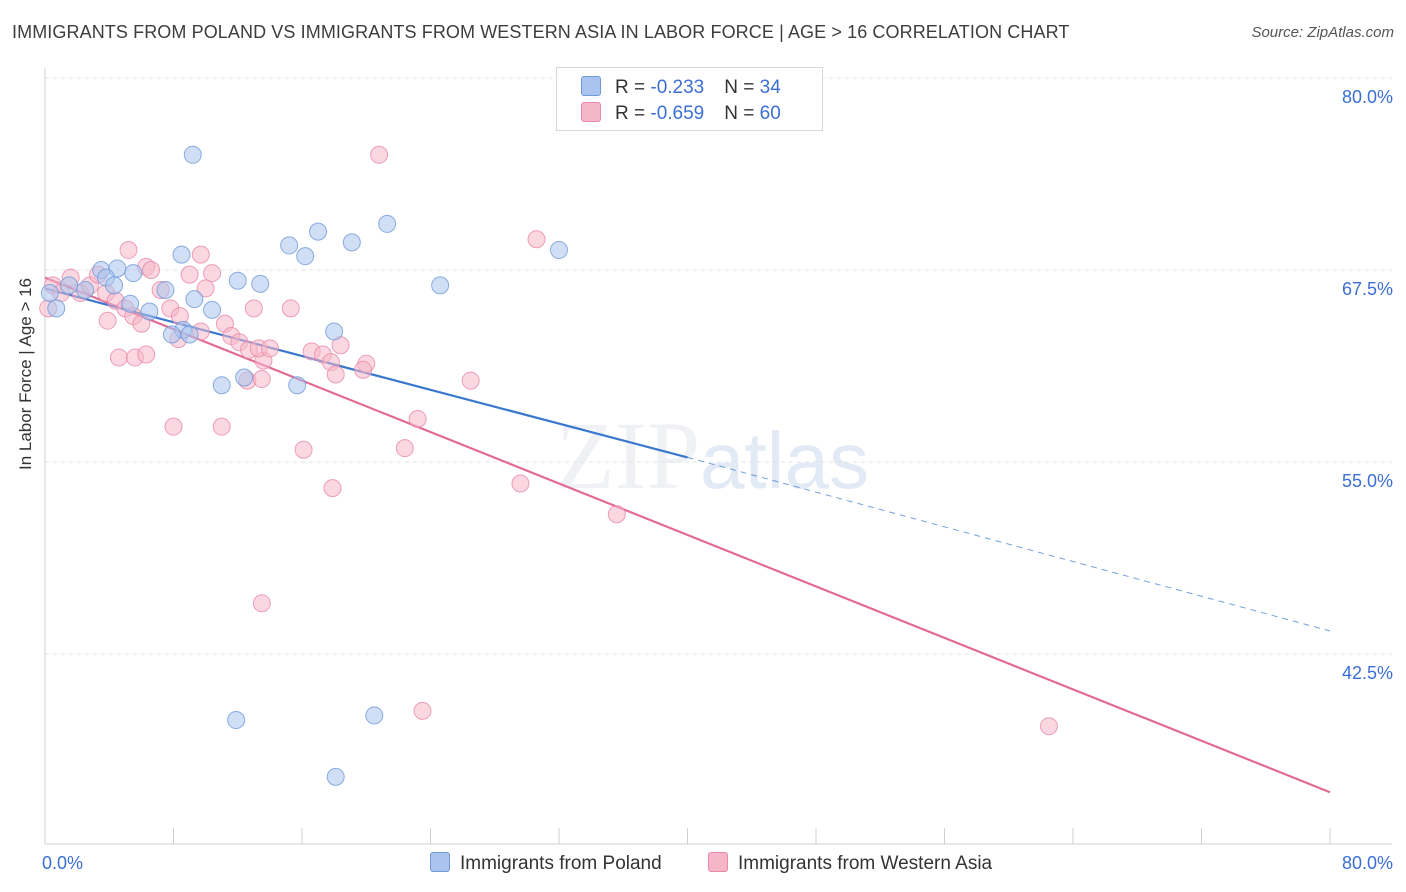 The height and width of the screenshot is (892, 1406). What do you see at coordinates (1367, 97) in the screenshot?
I see `y-tick-label: 80.0%` at bounding box center [1367, 97].